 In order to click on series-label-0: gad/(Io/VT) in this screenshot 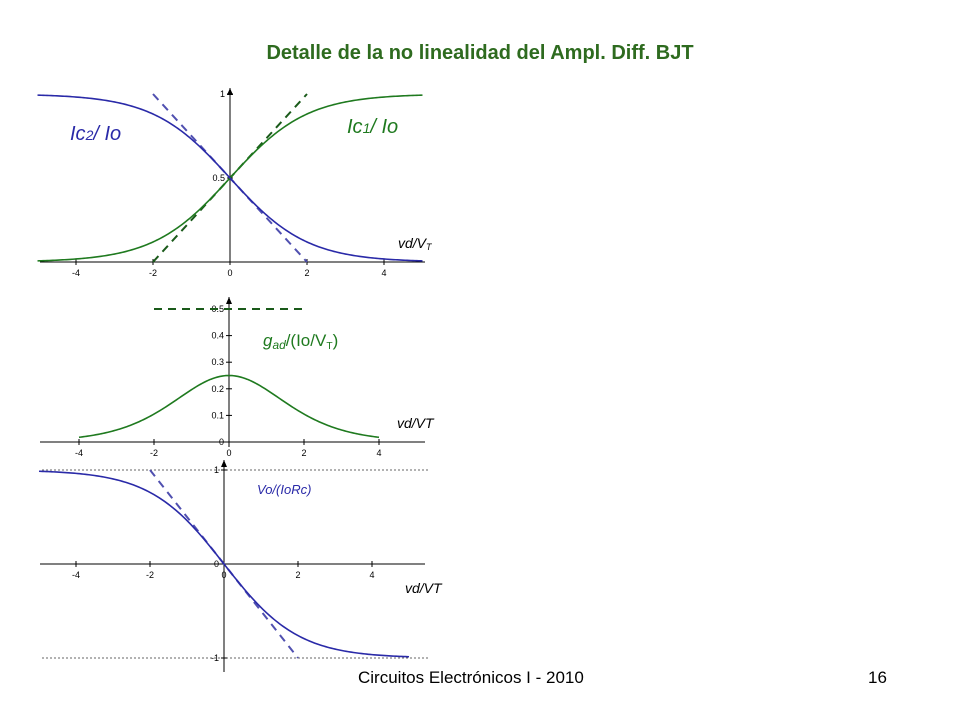, I will do `click(300, 341)`.